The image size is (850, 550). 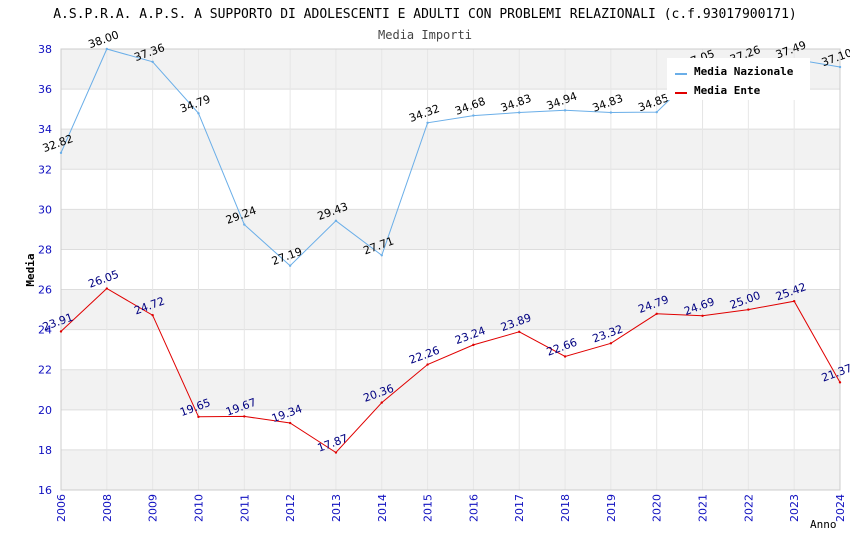 I want to click on x-tick-label: 2016, so click(x=473, y=508).